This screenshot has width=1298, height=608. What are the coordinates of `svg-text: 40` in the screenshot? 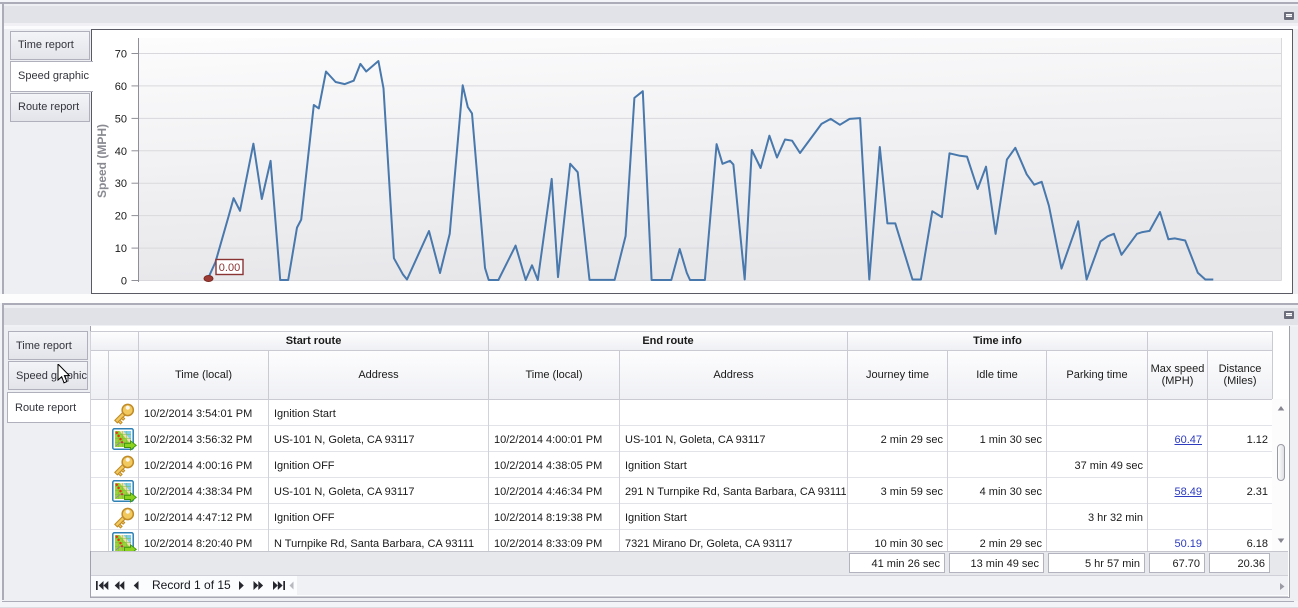 It's located at (121, 152).